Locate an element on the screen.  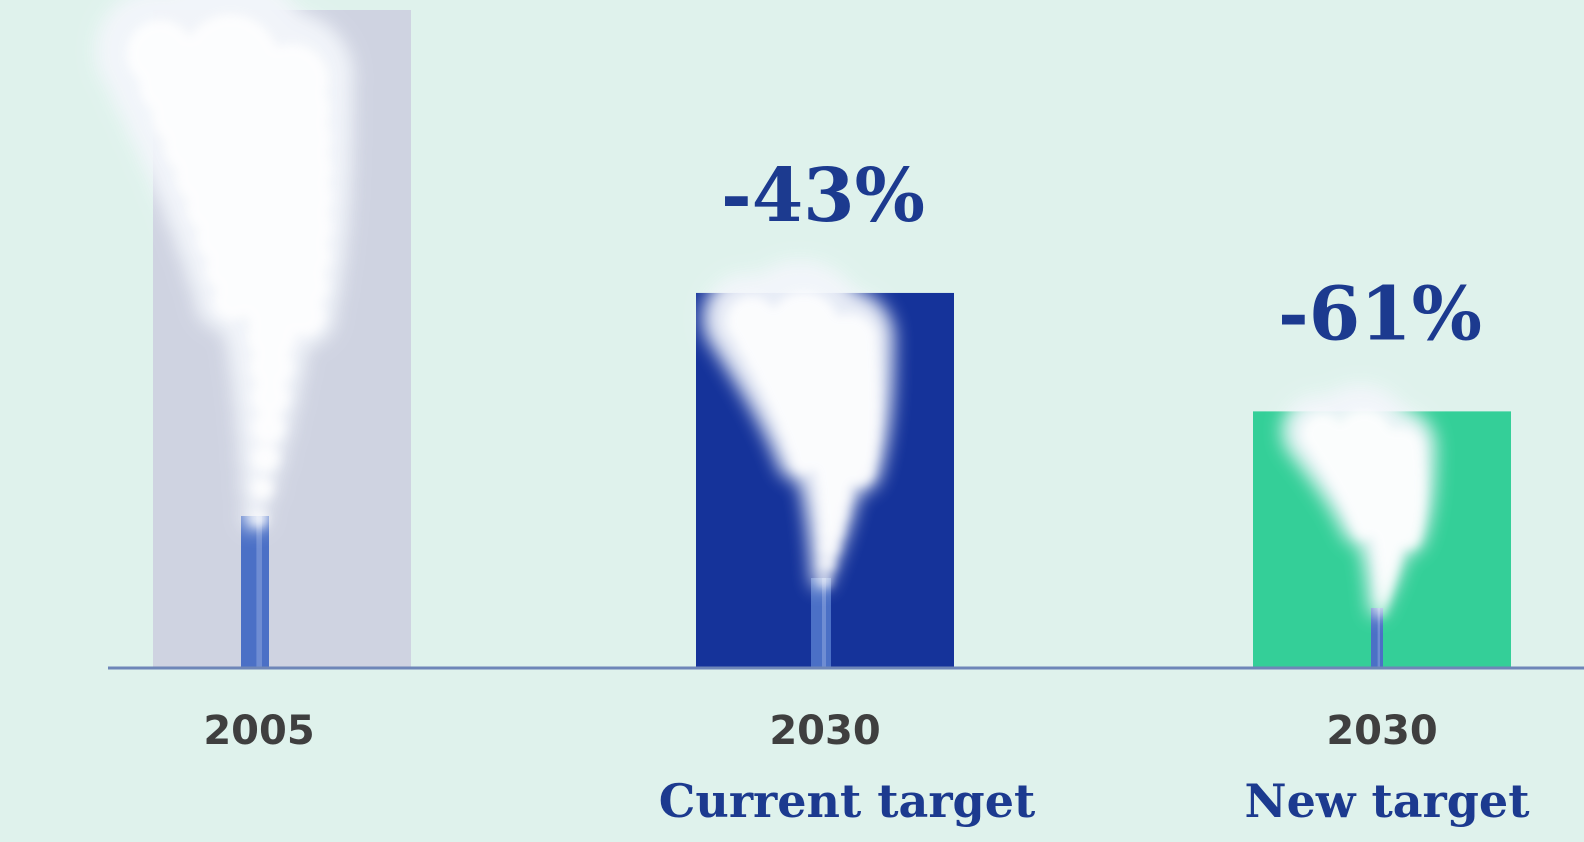
tick-label: 2005 is located at coordinates (258, 731).